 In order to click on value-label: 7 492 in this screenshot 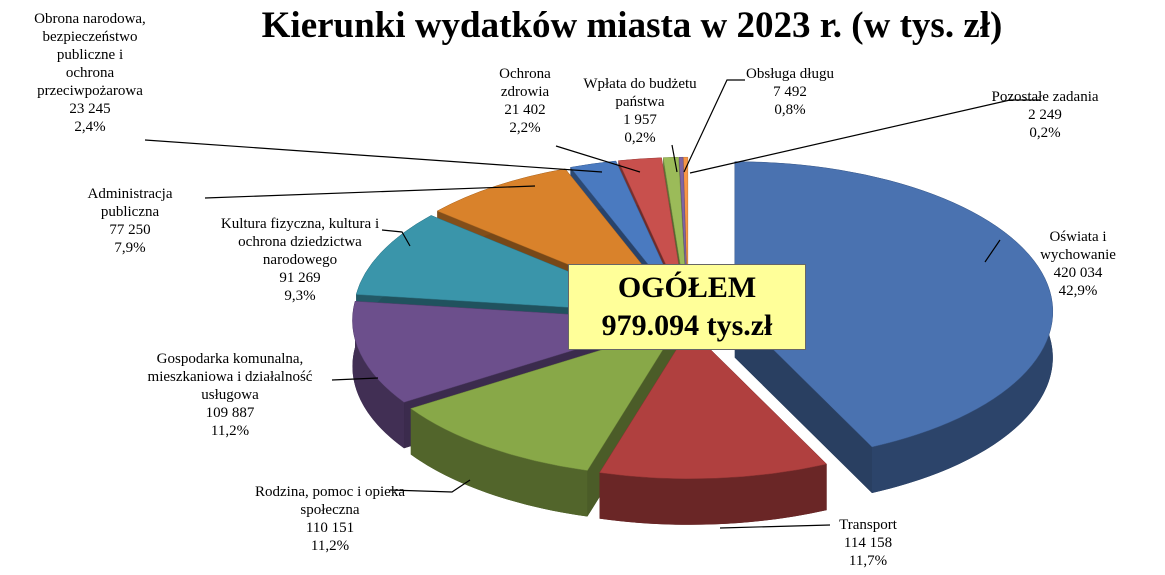, I will do `click(790, 92)`.